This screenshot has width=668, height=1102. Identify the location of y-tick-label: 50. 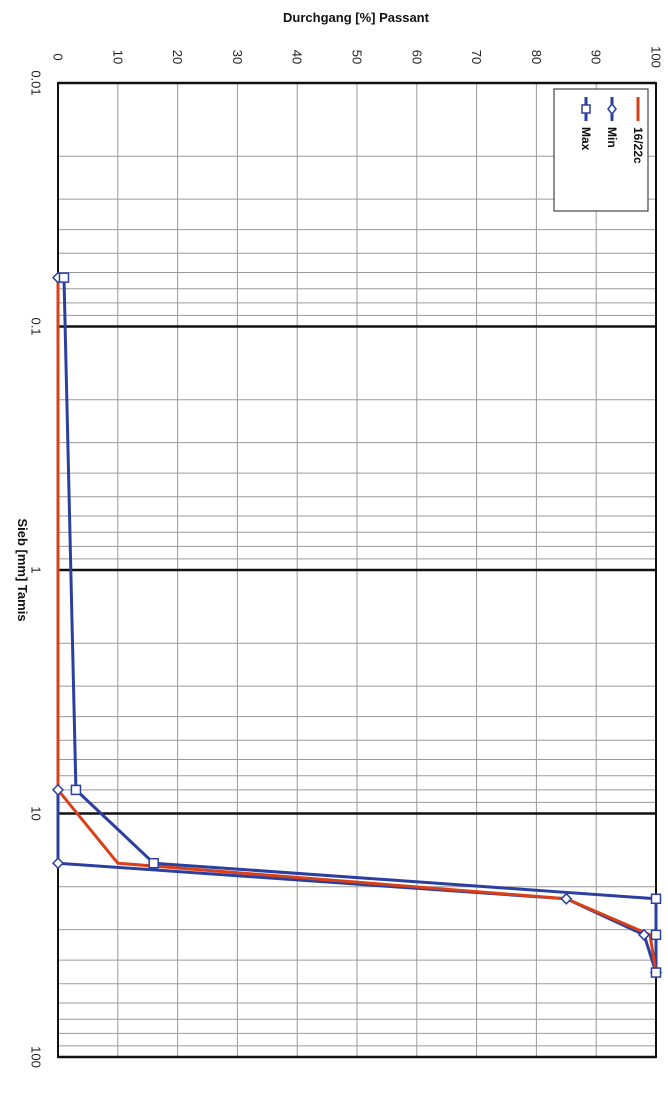
(357, 57).